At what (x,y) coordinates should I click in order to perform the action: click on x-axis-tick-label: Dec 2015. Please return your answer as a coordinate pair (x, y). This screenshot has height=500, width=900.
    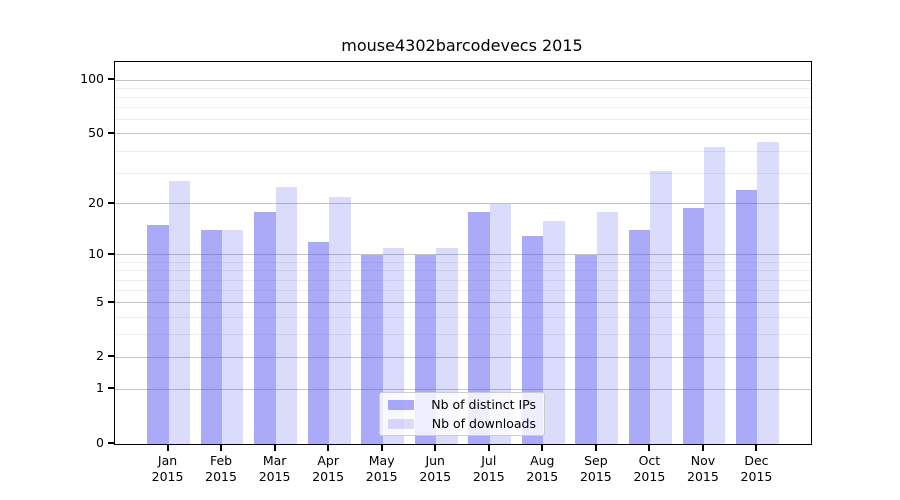
    Looking at the image, I should click on (756, 469).